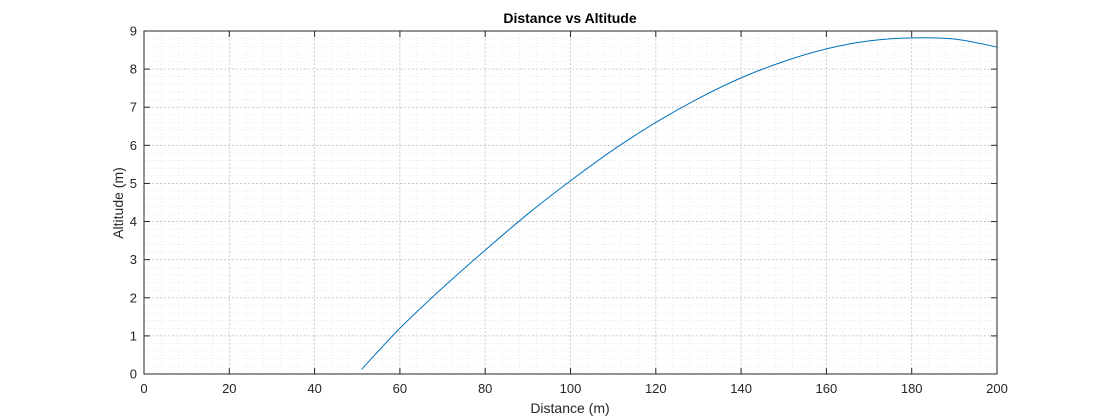 The height and width of the screenshot is (420, 1103). Describe the element at coordinates (229, 388) in the screenshot. I see `x-tick-label: 20` at that location.